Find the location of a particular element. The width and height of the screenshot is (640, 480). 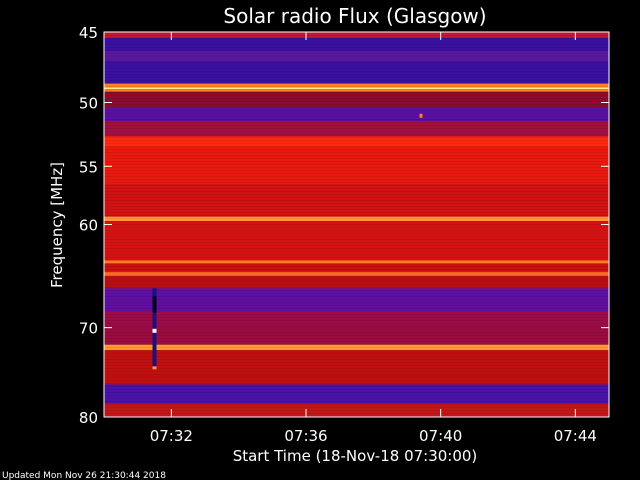

y-tick-label: 55 is located at coordinates (88, 167).